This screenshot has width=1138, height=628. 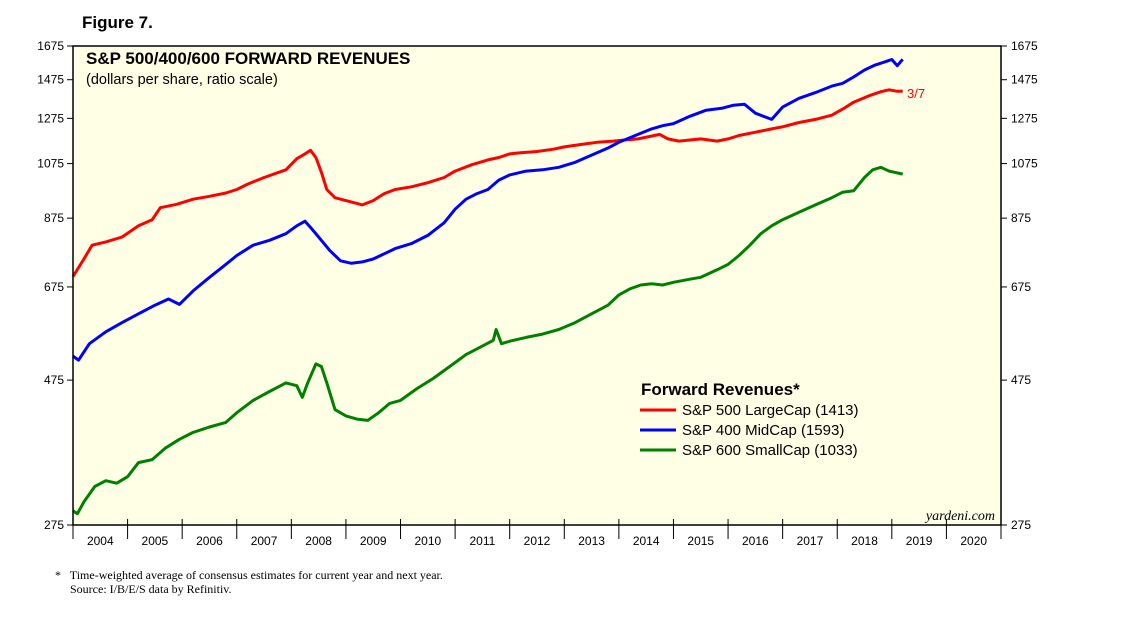 What do you see at coordinates (248, 58) in the screenshot?
I see `chart-title: S&P 500/400/600 FORWARD REVENUES` at bounding box center [248, 58].